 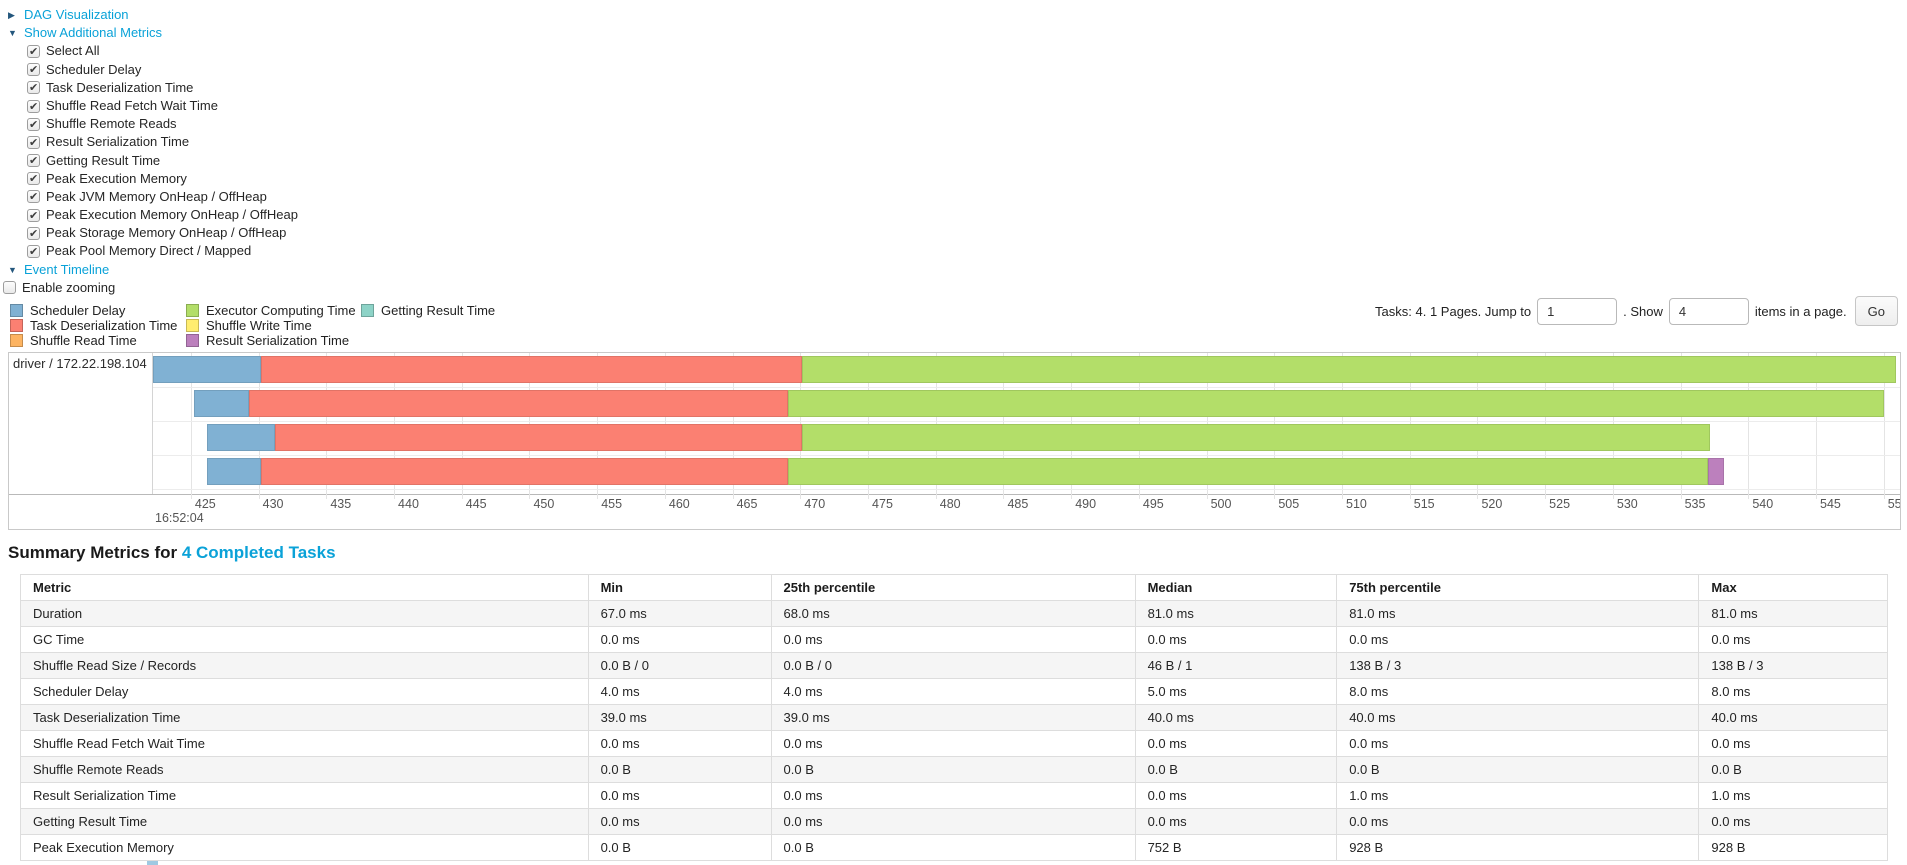 What do you see at coordinates (1256, 437) in the screenshot?
I see `task-2-segment-executor-computing` at bounding box center [1256, 437].